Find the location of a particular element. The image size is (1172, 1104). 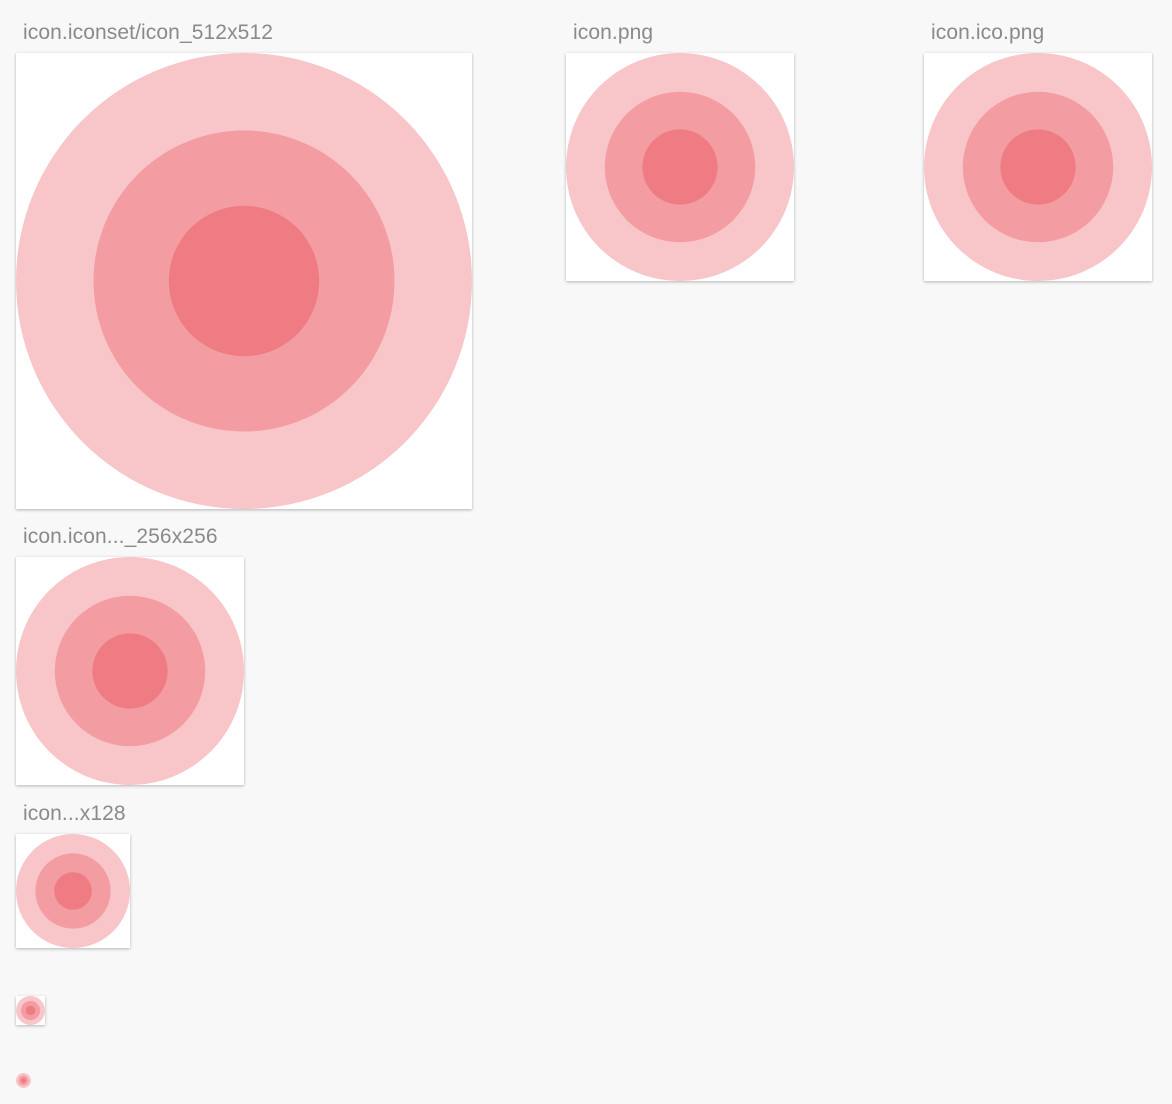

thumbnail-label: icon.iconset/icon_512x512 is located at coordinates (148, 32).